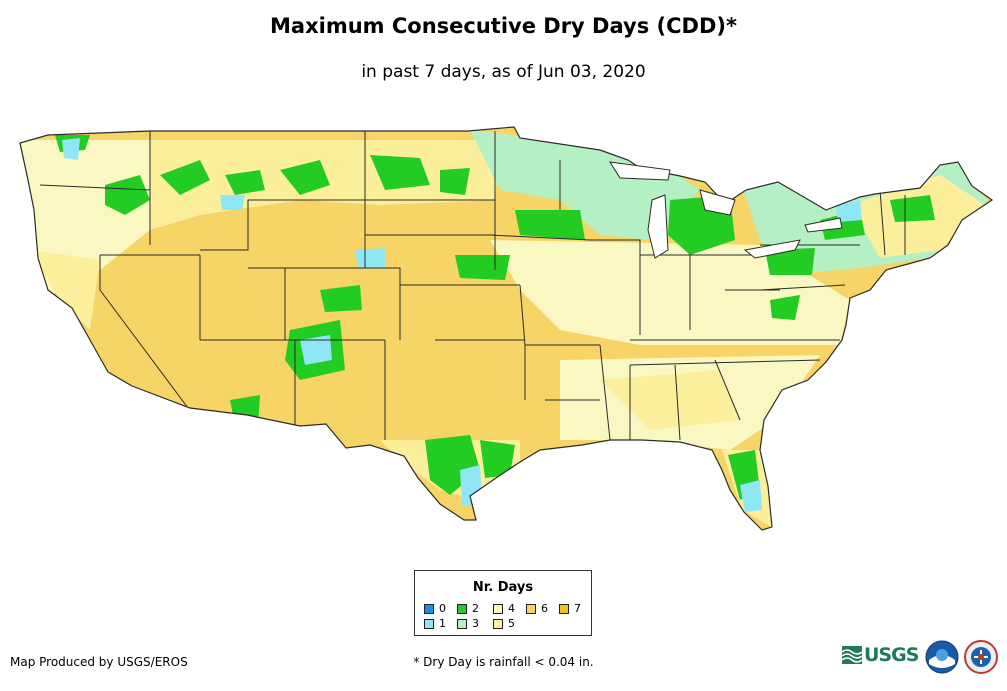 The width and height of the screenshot is (1007, 691). What do you see at coordinates (942, 657) in the screenshot?
I see `noaa-logo-icon` at bounding box center [942, 657].